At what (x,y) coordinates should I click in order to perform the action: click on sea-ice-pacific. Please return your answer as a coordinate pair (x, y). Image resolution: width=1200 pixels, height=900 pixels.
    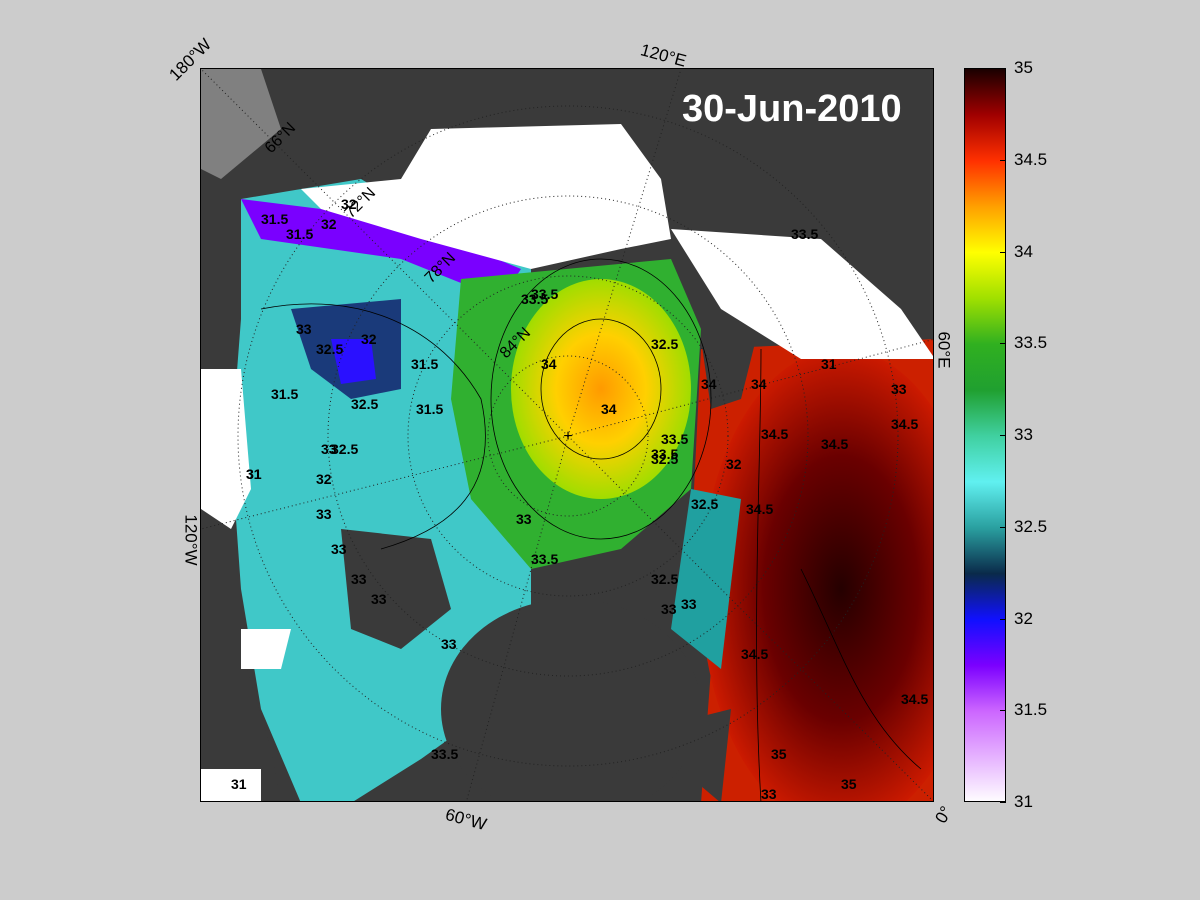
    Looking at the image, I should click on (486, 196).